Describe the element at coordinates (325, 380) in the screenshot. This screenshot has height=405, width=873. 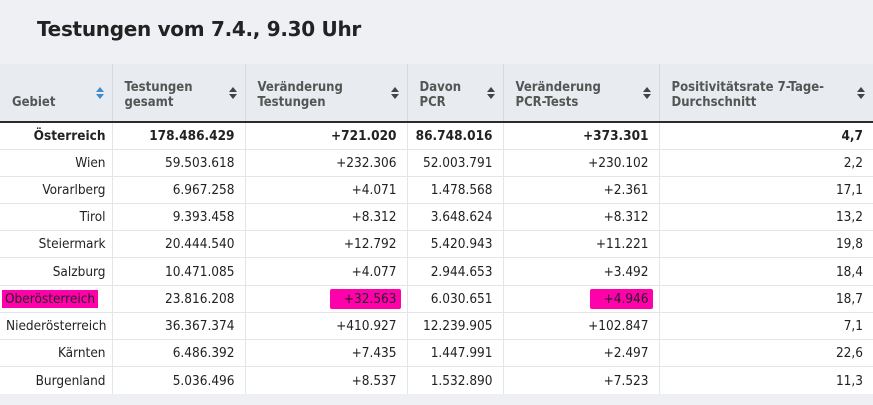
I see `cell-veraenderung: +8.537` at that location.